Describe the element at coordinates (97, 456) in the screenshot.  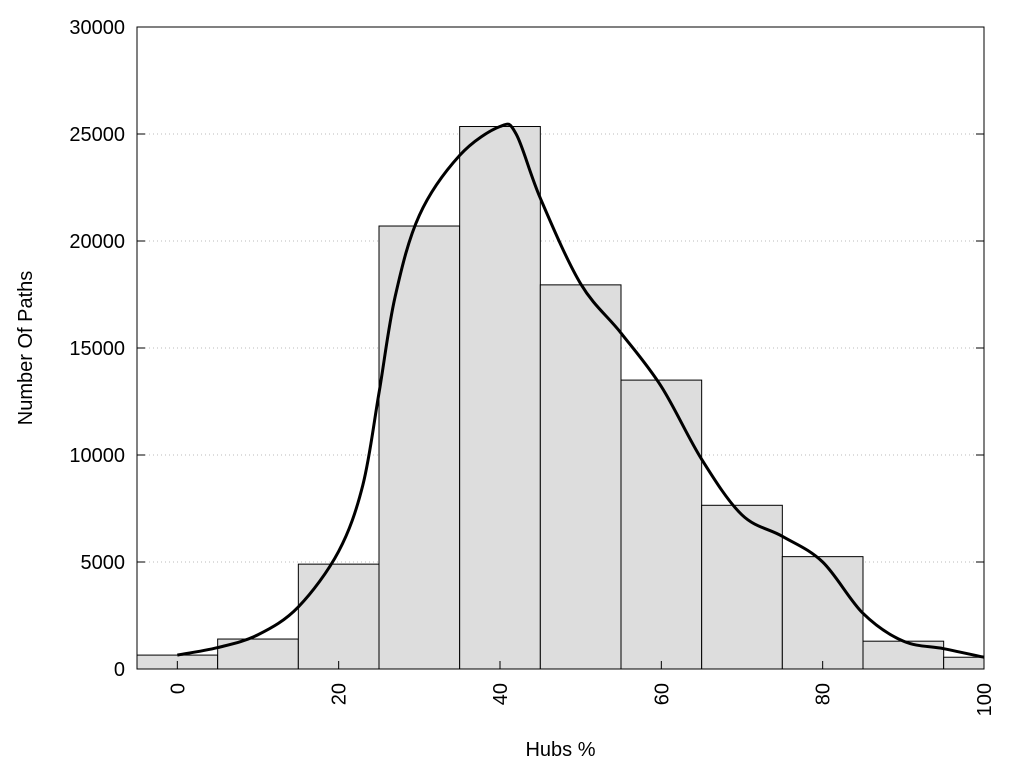
I see `y-tick-label: 10000` at that location.